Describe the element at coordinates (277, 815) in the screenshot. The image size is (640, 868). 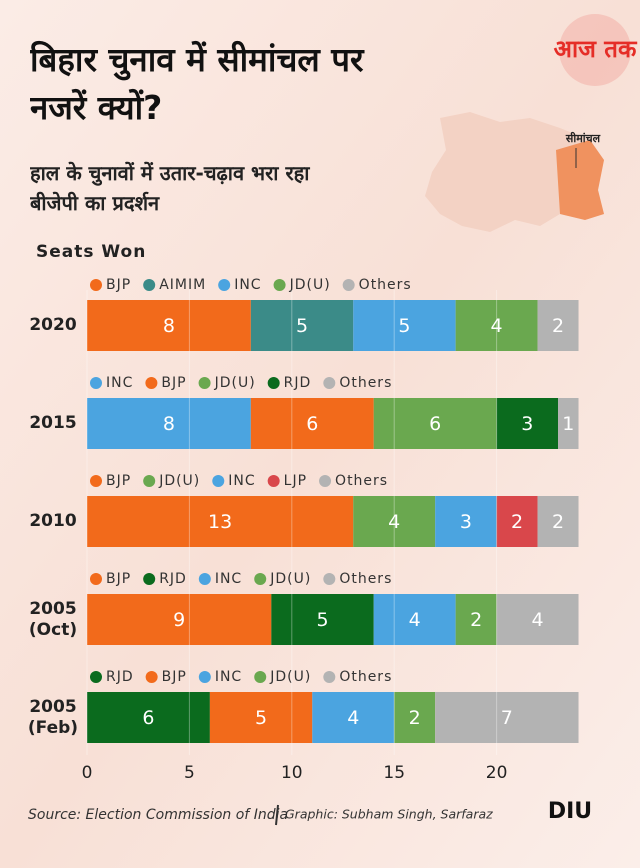
I see `separator` at that location.